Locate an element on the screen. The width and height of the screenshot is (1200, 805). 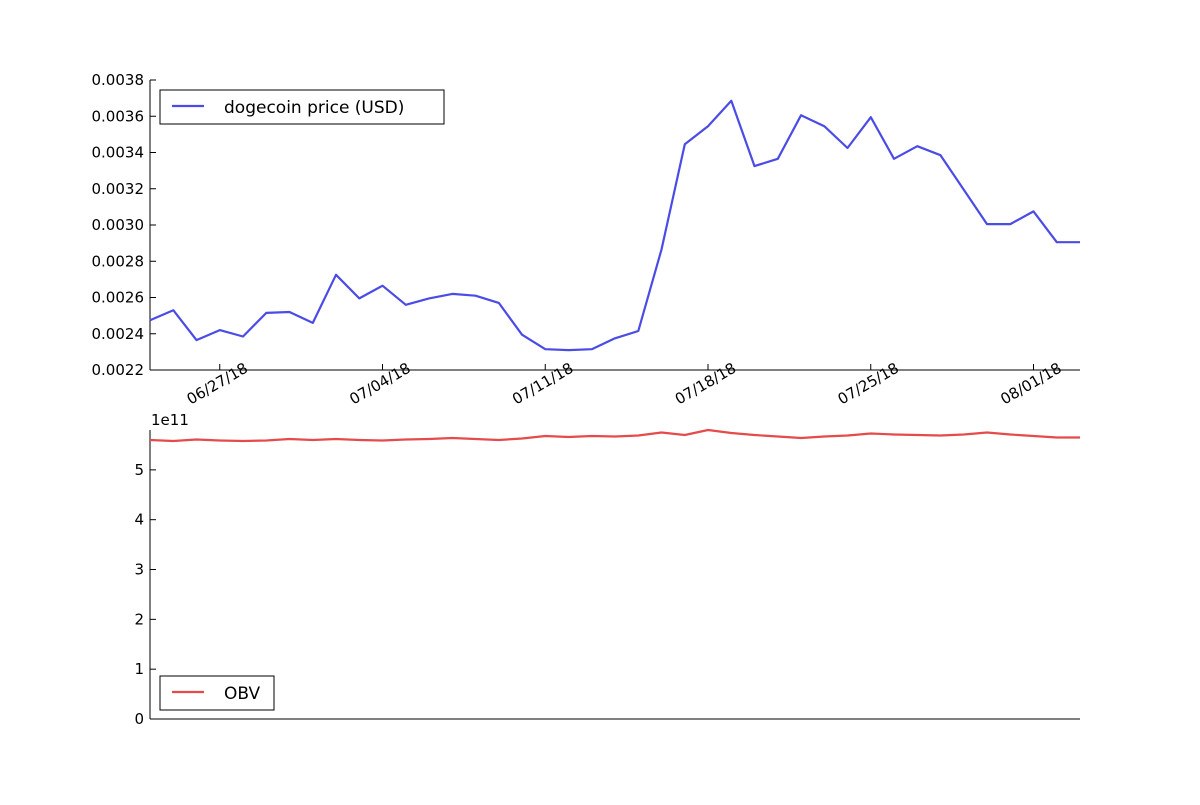
obv-y-tick-label: 3 is located at coordinates (139, 570).